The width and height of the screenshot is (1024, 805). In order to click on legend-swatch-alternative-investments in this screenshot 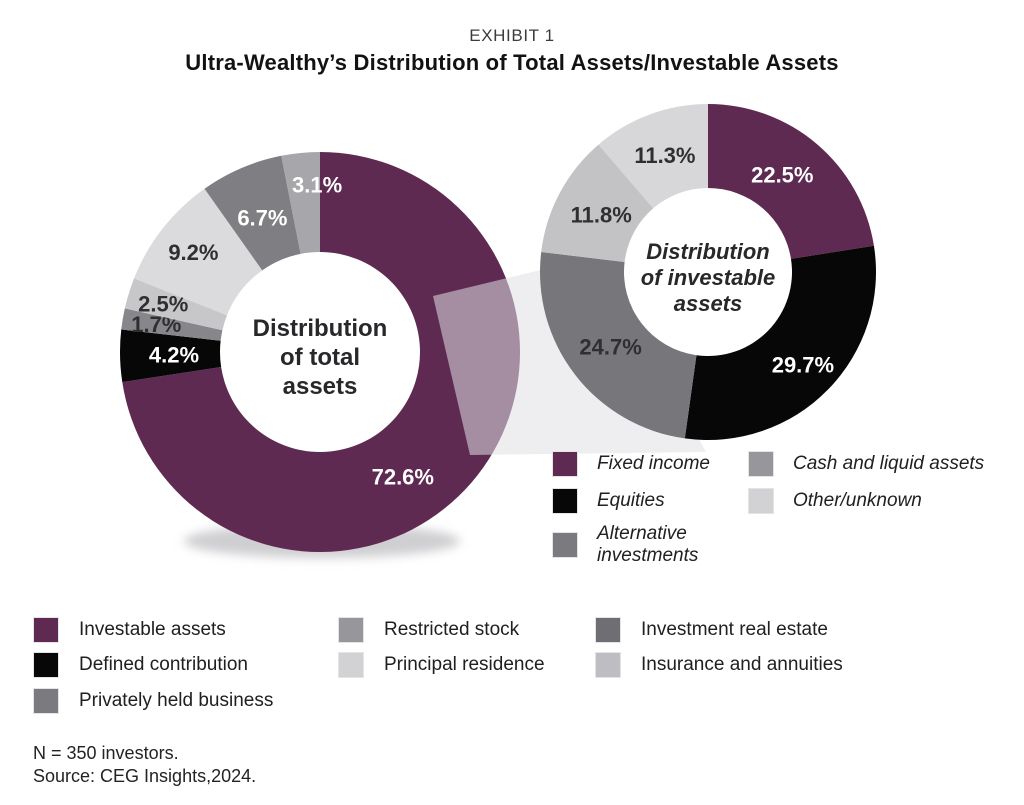, I will do `click(565, 545)`.